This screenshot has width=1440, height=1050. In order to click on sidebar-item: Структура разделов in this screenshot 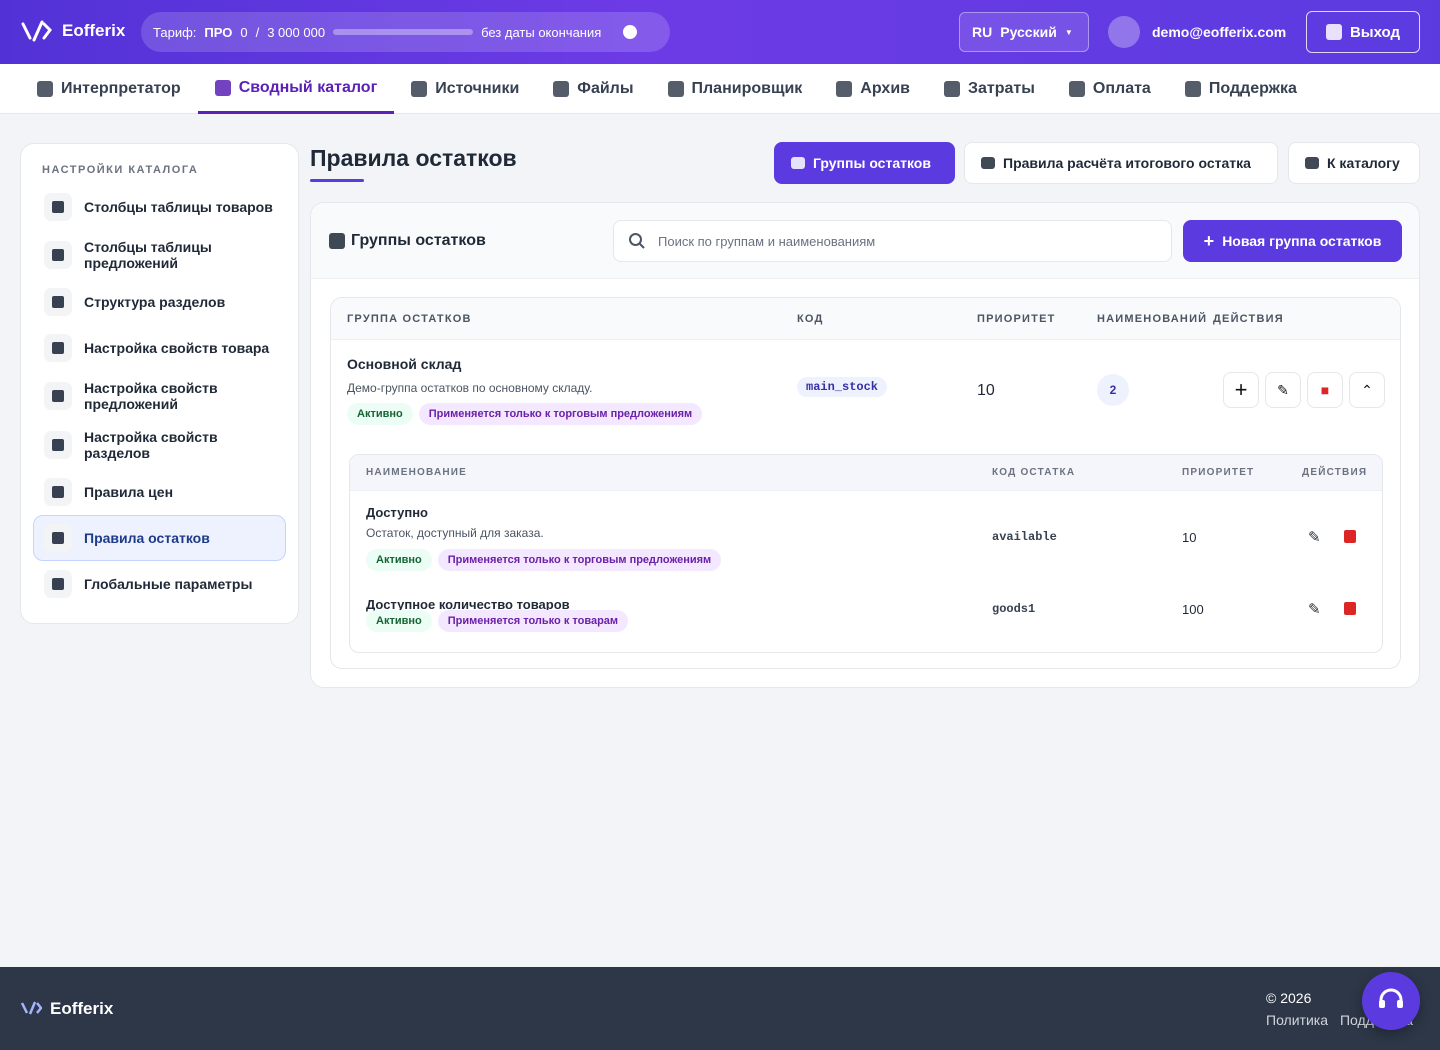, I will do `click(159, 302)`.